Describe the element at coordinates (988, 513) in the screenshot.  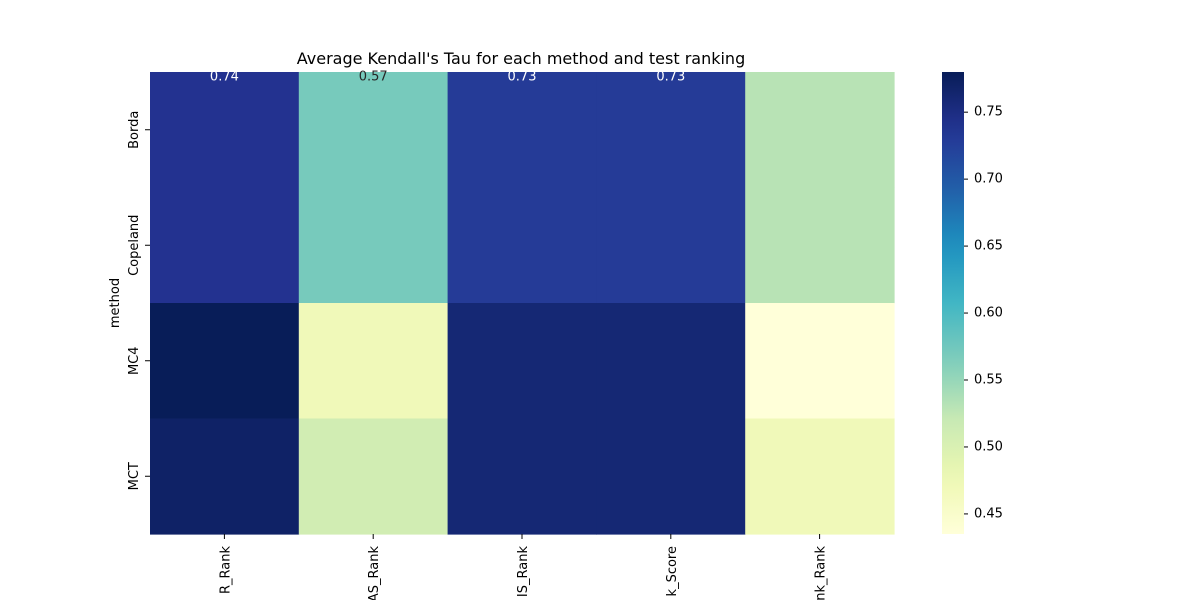
I see `colorbar-tick-label: 0.45` at that location.